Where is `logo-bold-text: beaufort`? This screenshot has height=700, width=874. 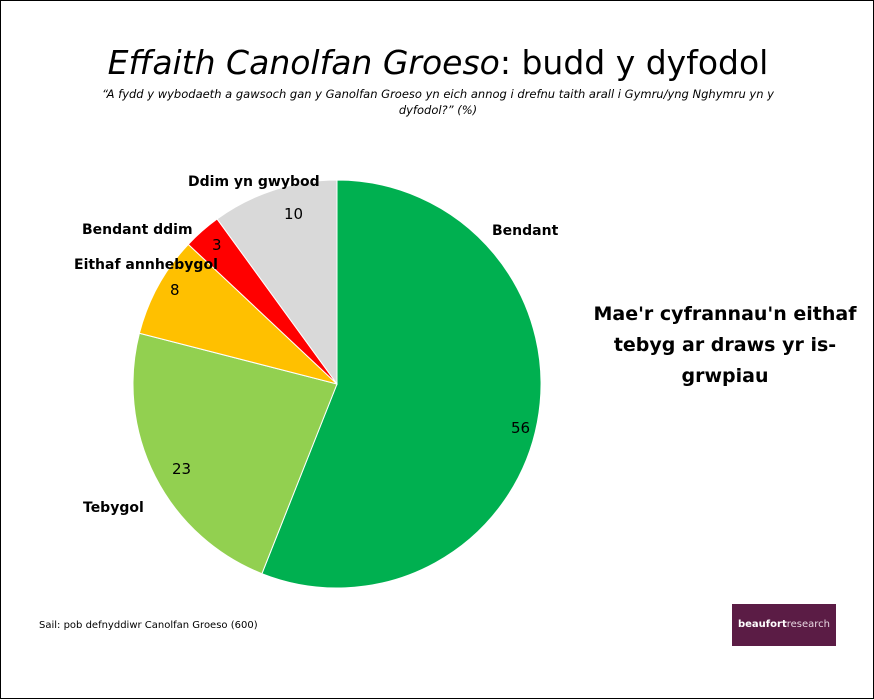
logo-bold-text: beaufort is located at coordinates (762, 624).